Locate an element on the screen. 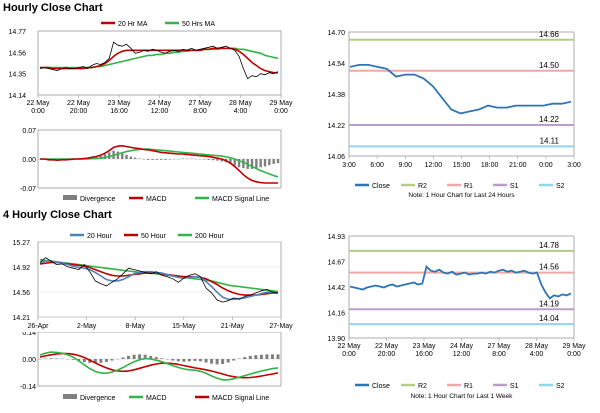 The width and height of the screenshot is (600, 413). x-tick-label: 9:00 is located at coordinates (405, 165).